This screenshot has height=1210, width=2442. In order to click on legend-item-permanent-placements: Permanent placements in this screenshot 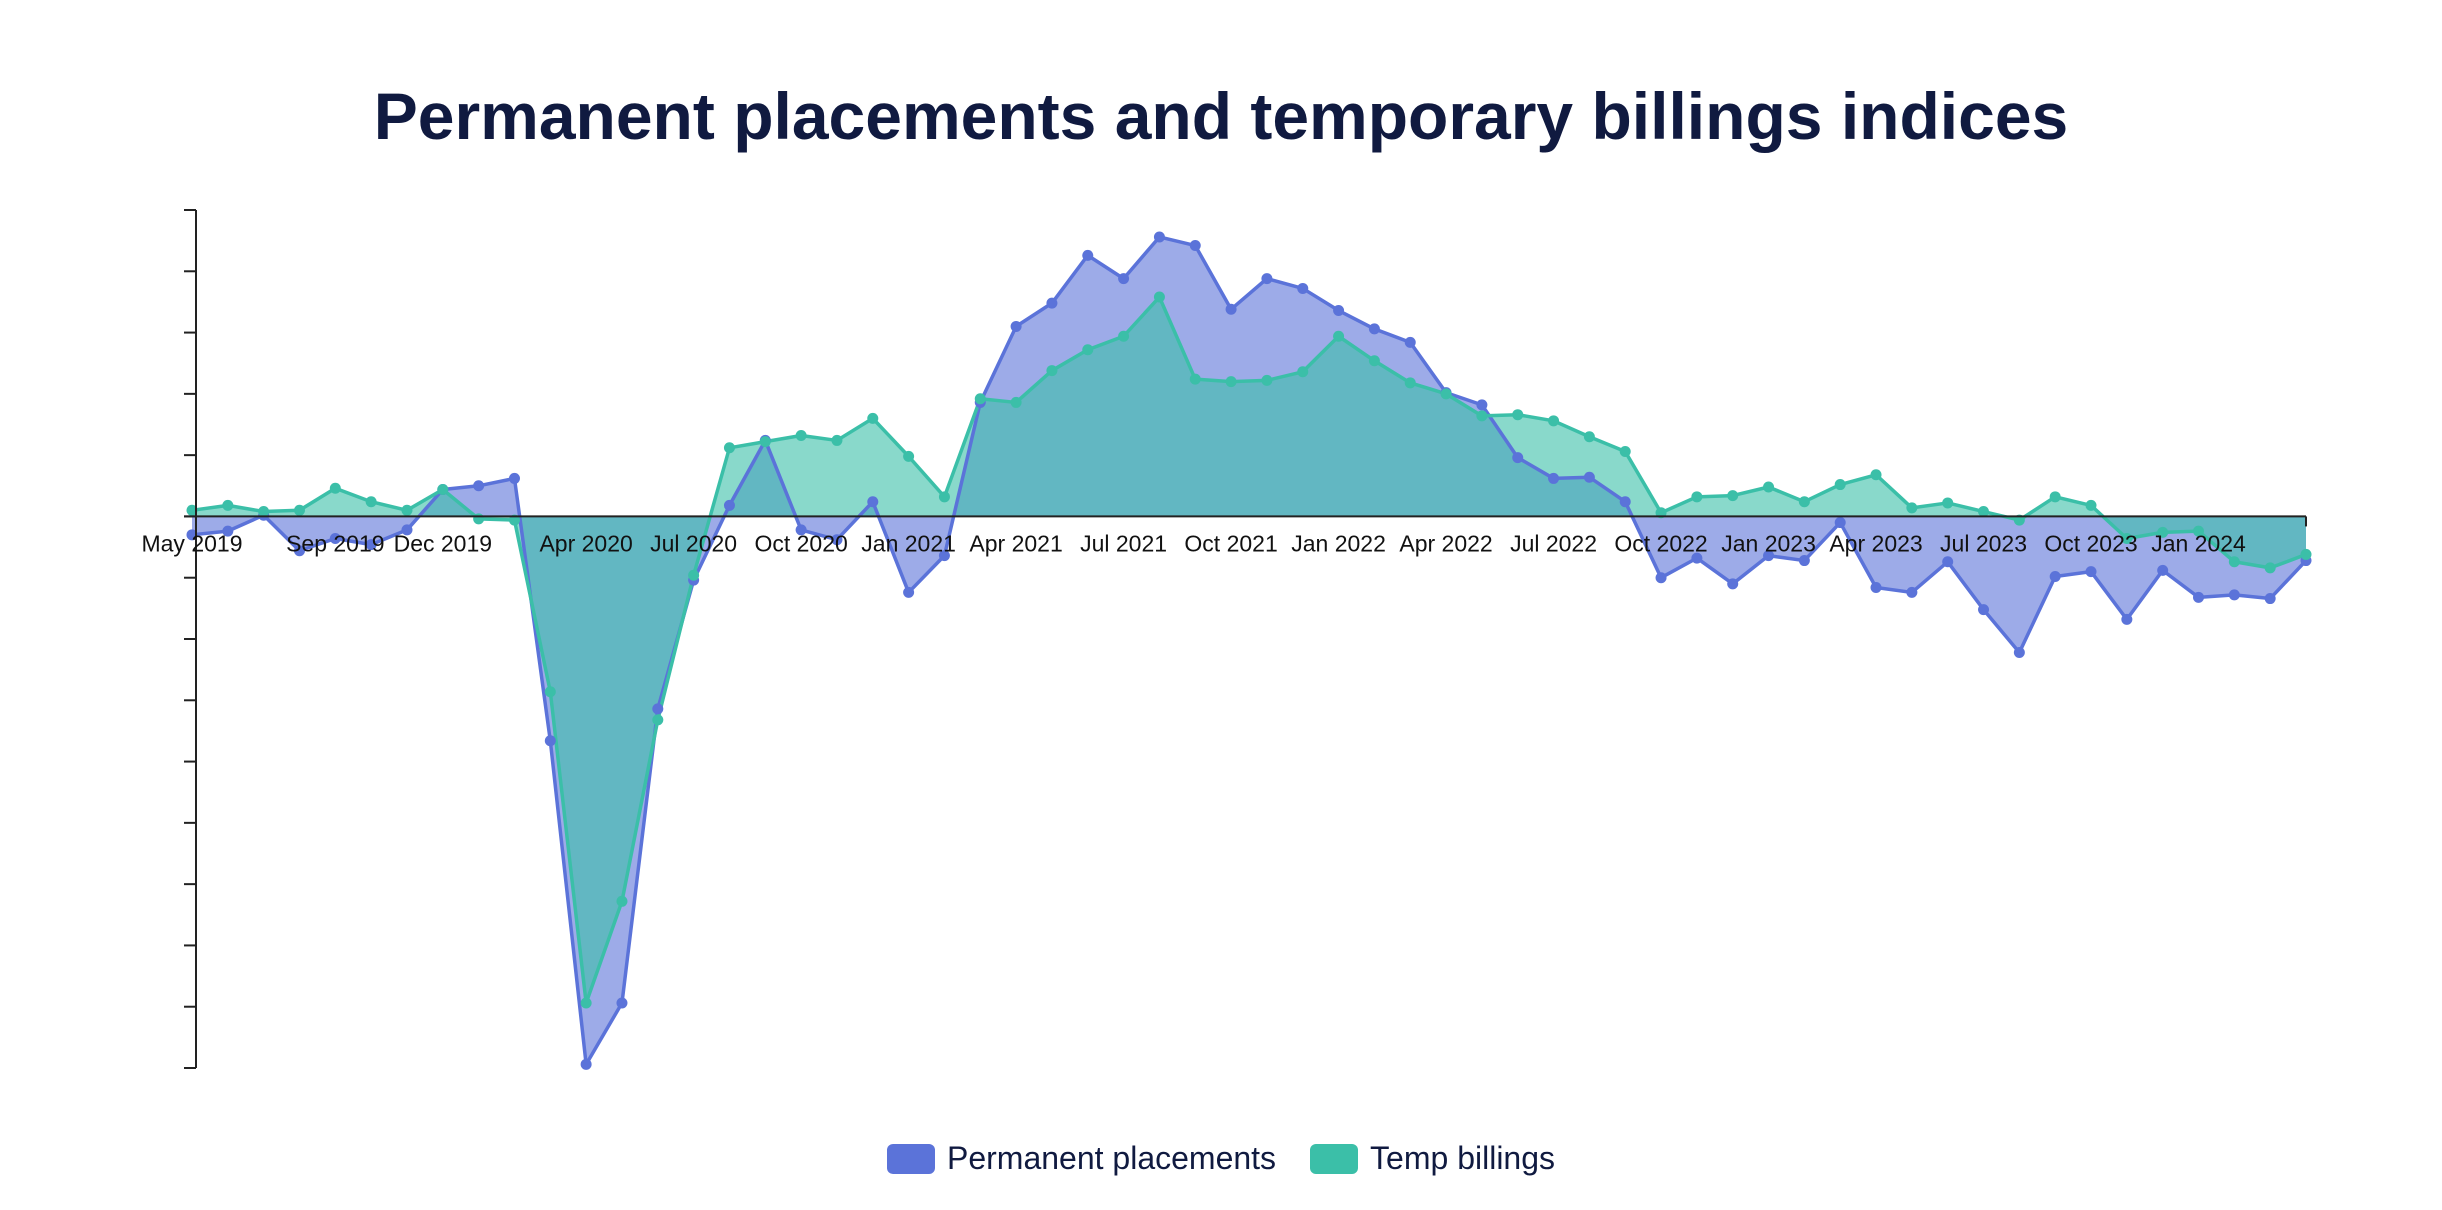, I will do `click(1081, 1158)`.